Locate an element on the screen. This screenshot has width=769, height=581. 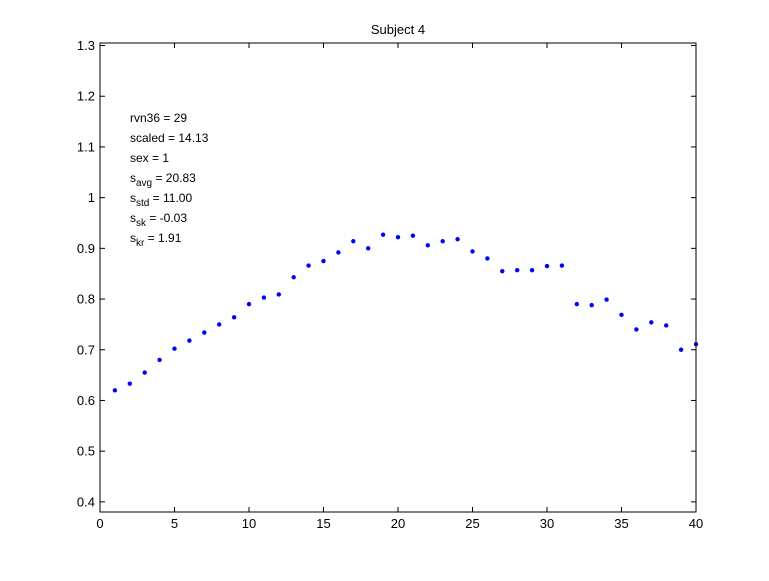
annotation-line: rvn36 = 29 is located at coordinates (158, 118).